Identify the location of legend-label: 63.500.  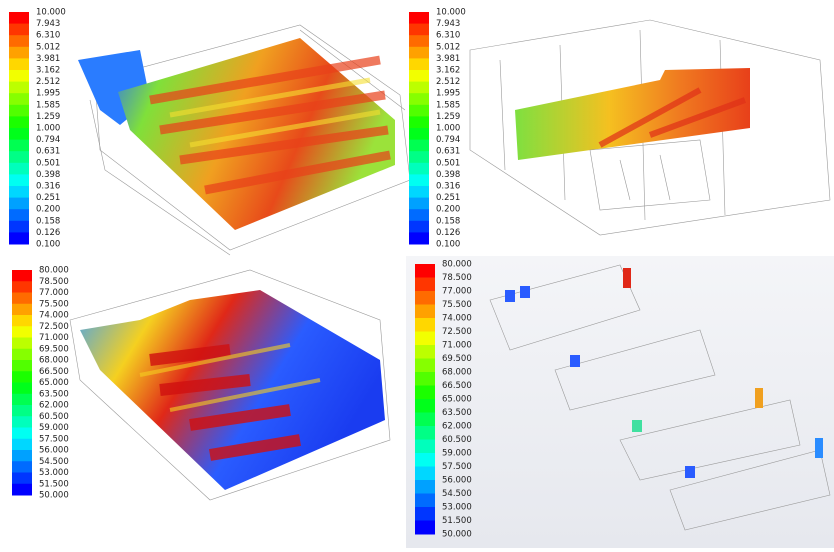
(54, 394).